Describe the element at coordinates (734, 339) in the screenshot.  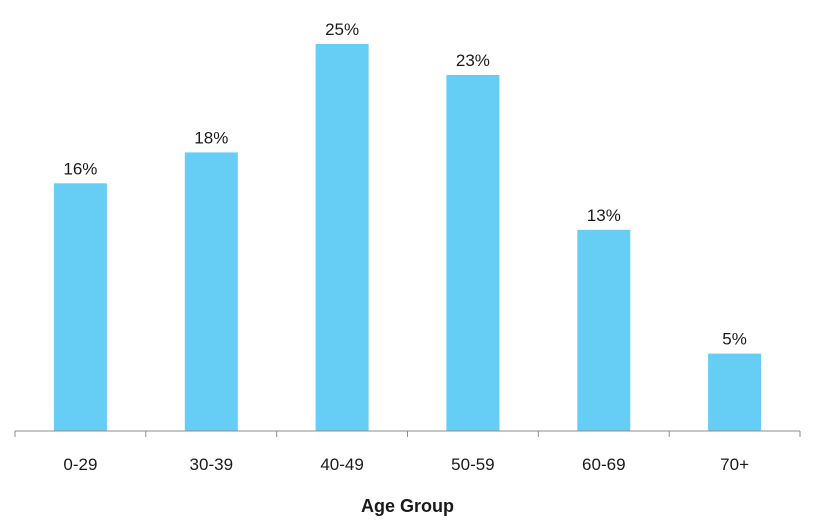
I see `data-label-70+: 5%` at that location.